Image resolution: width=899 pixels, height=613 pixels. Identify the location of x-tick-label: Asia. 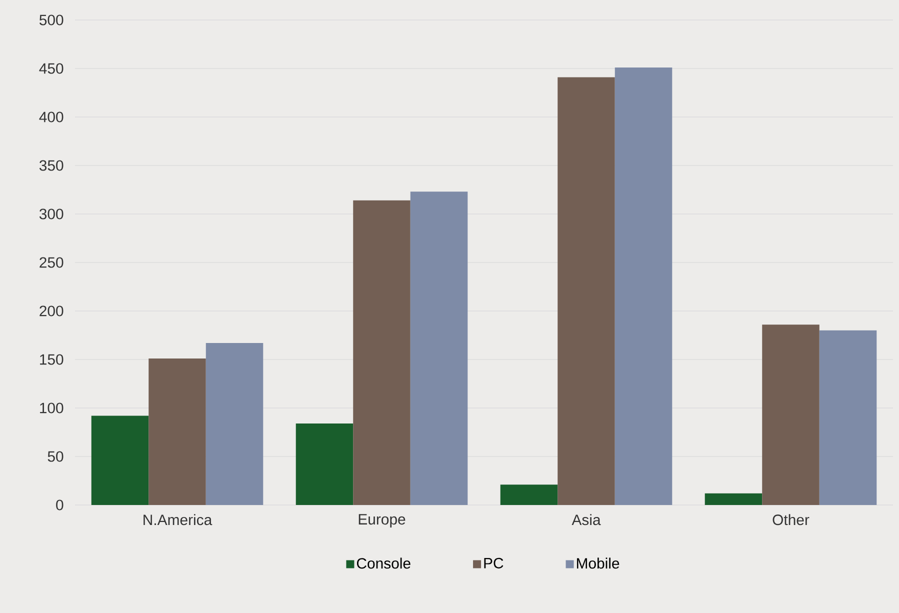
(586, 520).